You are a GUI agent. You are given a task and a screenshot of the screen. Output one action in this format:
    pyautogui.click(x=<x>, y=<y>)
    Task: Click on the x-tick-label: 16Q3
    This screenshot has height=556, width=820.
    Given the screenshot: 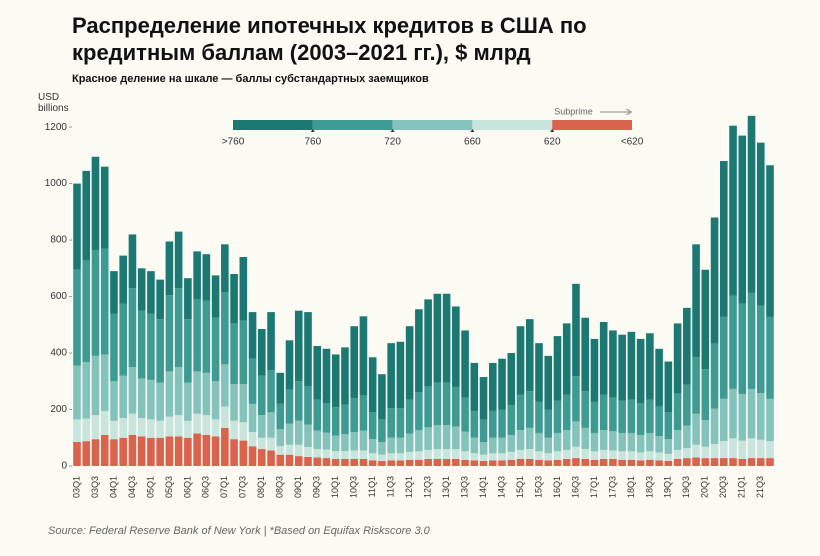 What is the action you would take?
    pyautogui.click(x=575, y=487)
    